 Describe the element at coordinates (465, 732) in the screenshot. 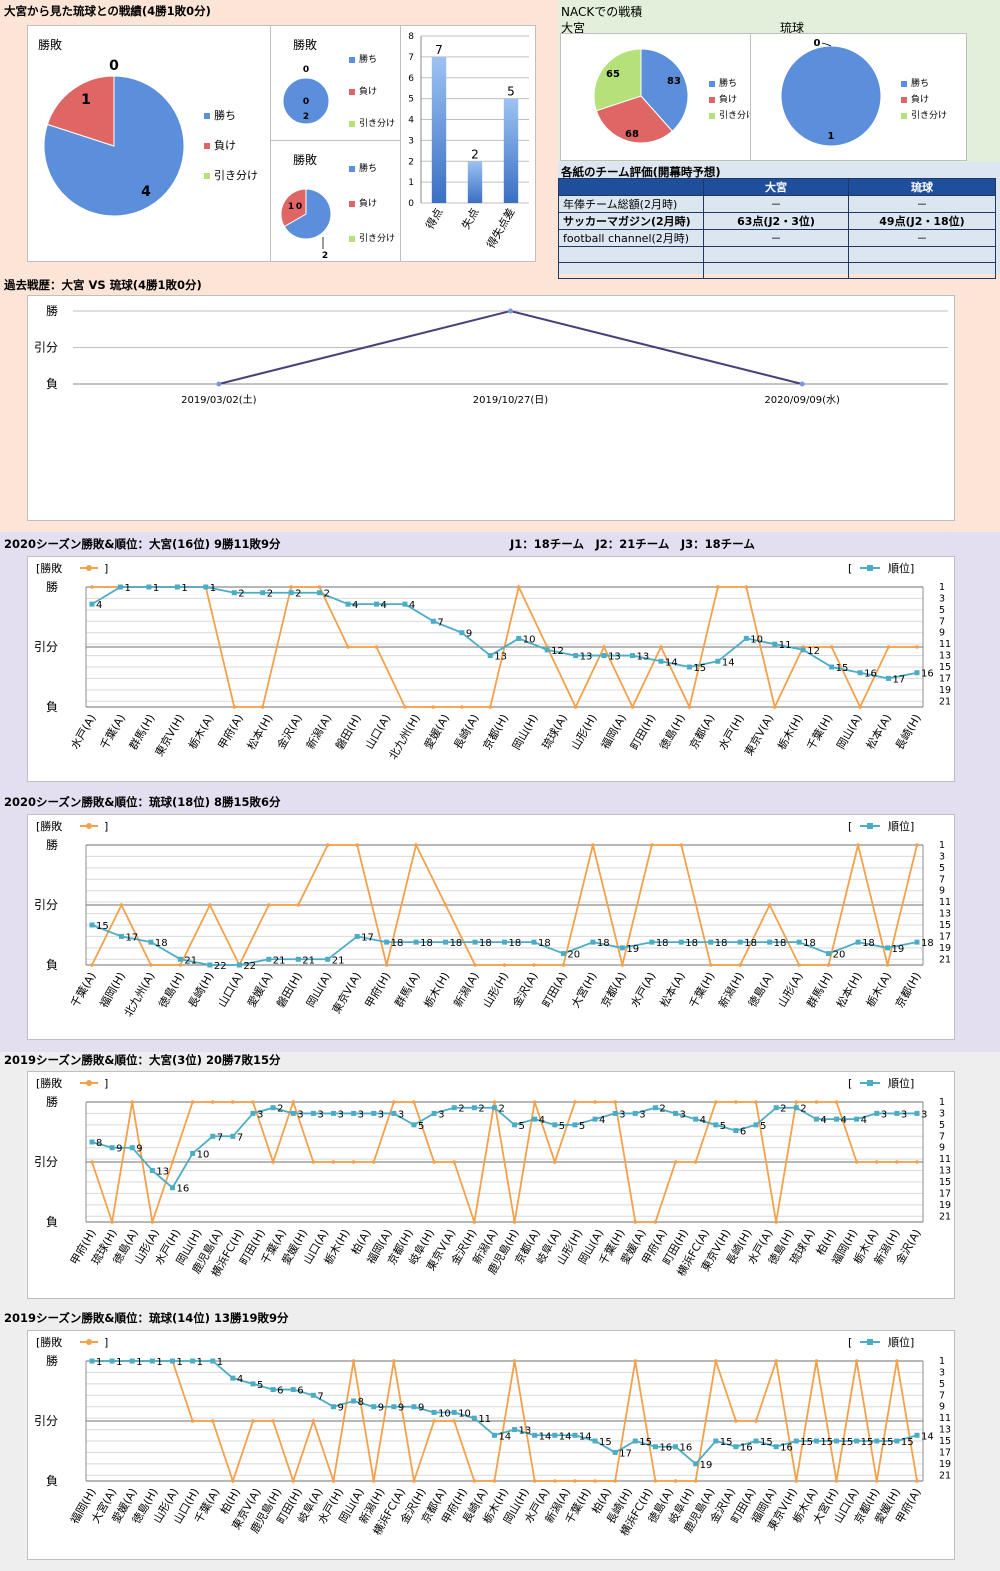

I see `x-tick-label: 長崎(A)` at that location.